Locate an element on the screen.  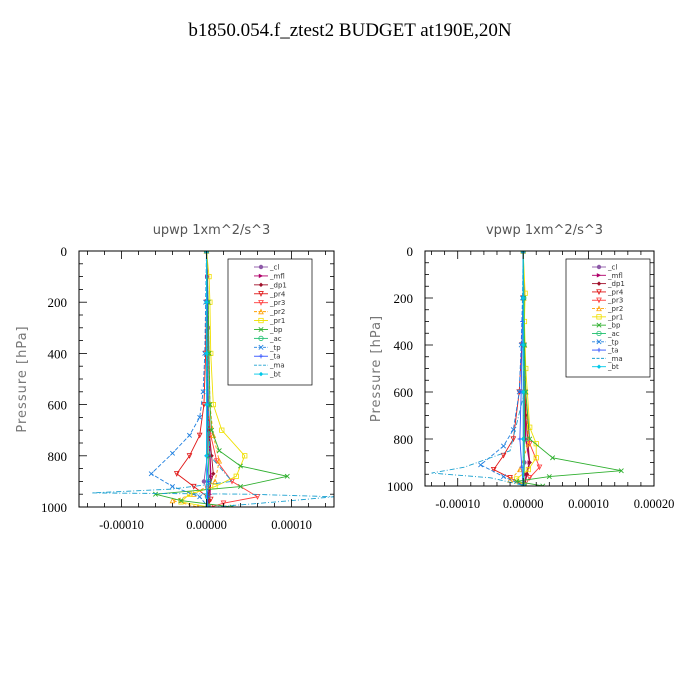
series-line_bp is located at coordinates (221, 379).